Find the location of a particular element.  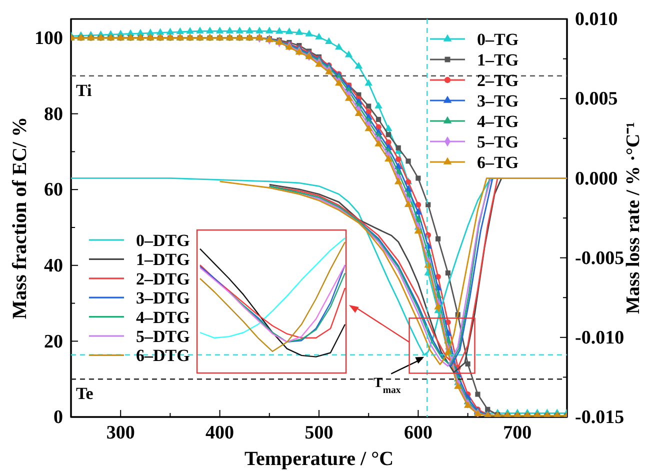

y-tick-label: 20 is located at coordinates (53, 341).